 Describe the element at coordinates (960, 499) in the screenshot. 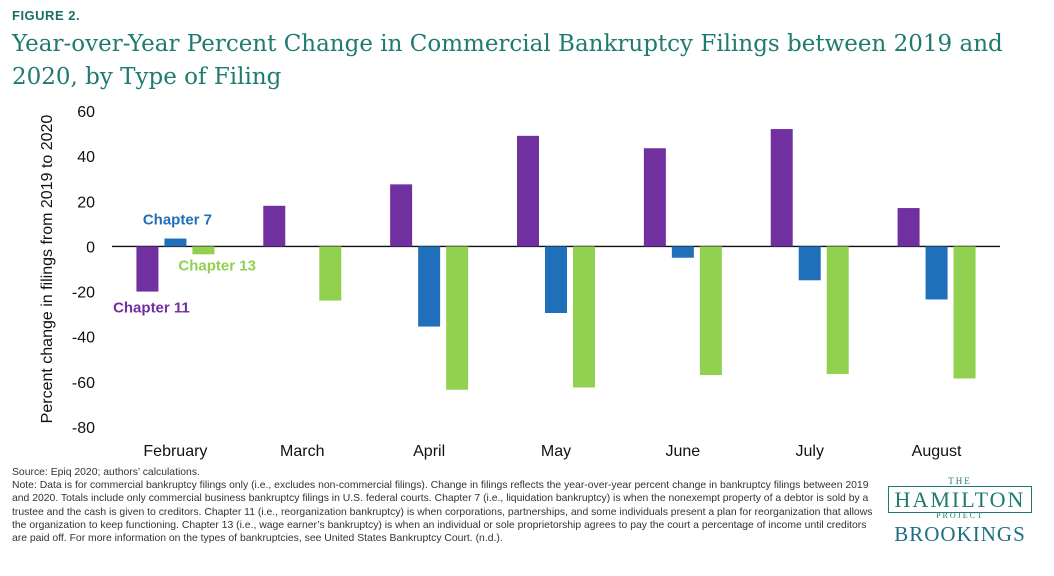

I see `logo-hamilton: HAMILTON` at that location.